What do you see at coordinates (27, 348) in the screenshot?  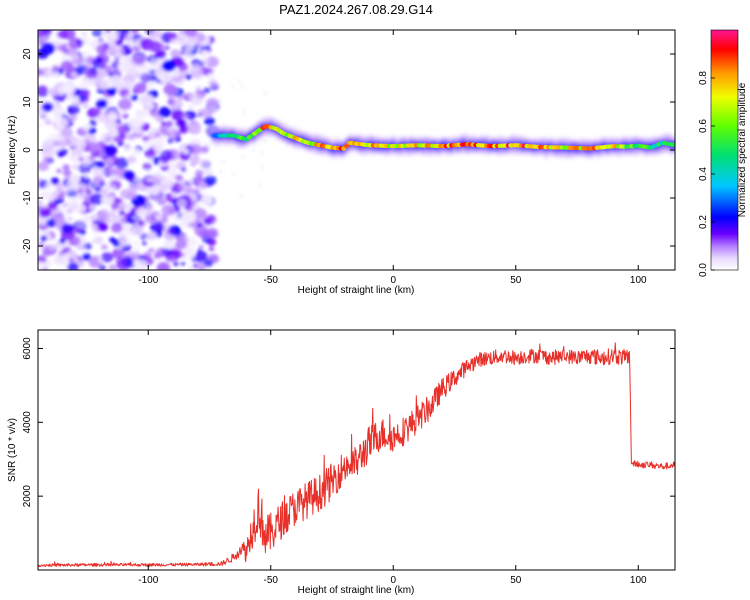 I see `y-tick-label: 6000` at bounding box center [27, 348].